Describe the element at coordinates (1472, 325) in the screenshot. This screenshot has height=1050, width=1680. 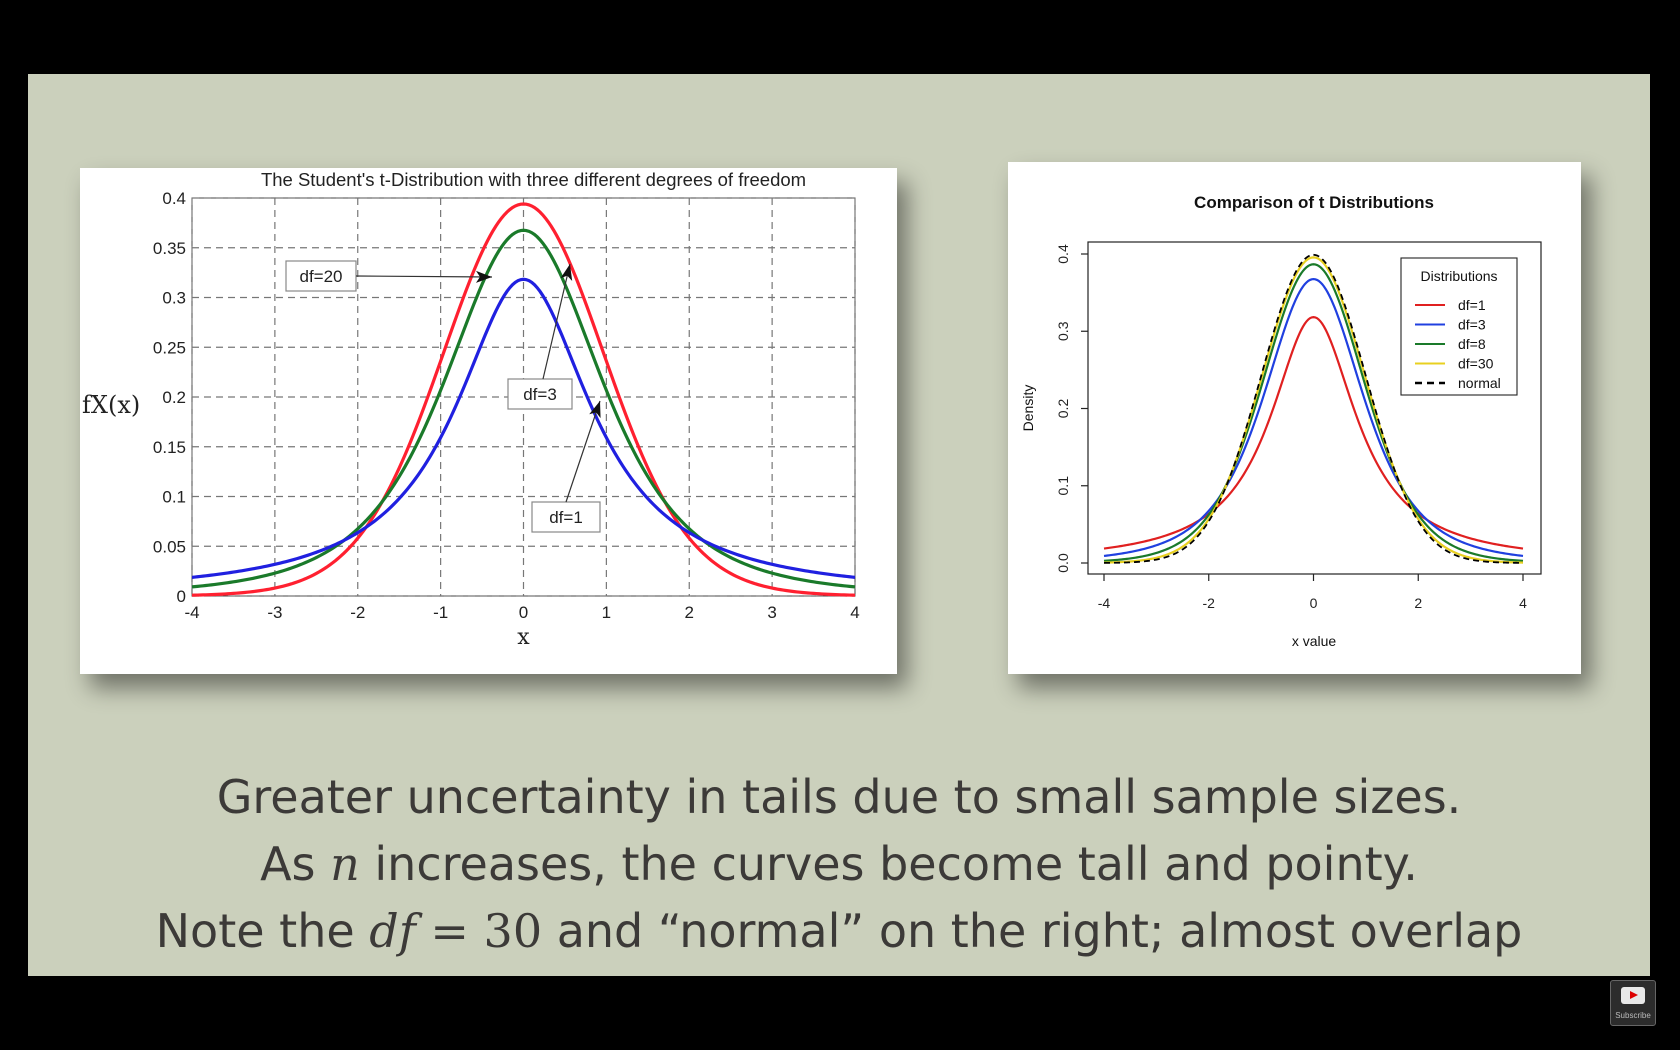
I see `legend-label: df=3` at that location.